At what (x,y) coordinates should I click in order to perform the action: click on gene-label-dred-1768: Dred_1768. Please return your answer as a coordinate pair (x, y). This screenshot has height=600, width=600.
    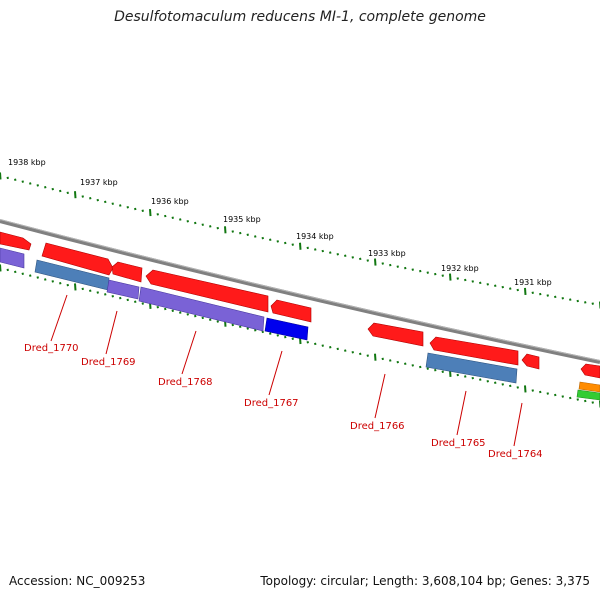
    Looking at the image, I should click on (185, 382).